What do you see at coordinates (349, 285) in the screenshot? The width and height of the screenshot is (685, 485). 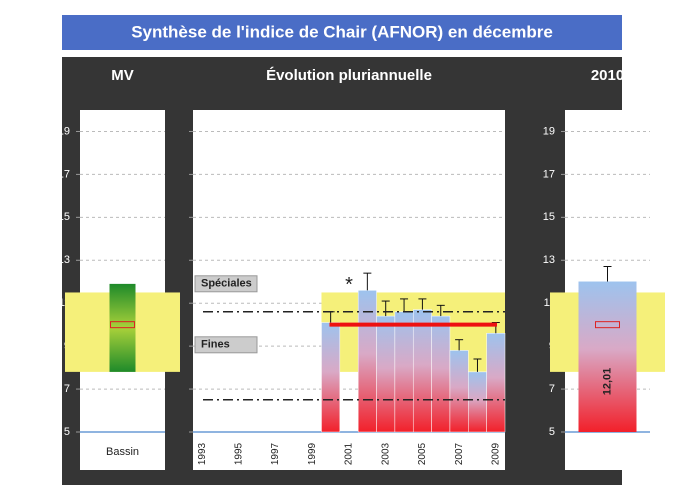 I see `annotation: *` at bounding box center [349, 285].